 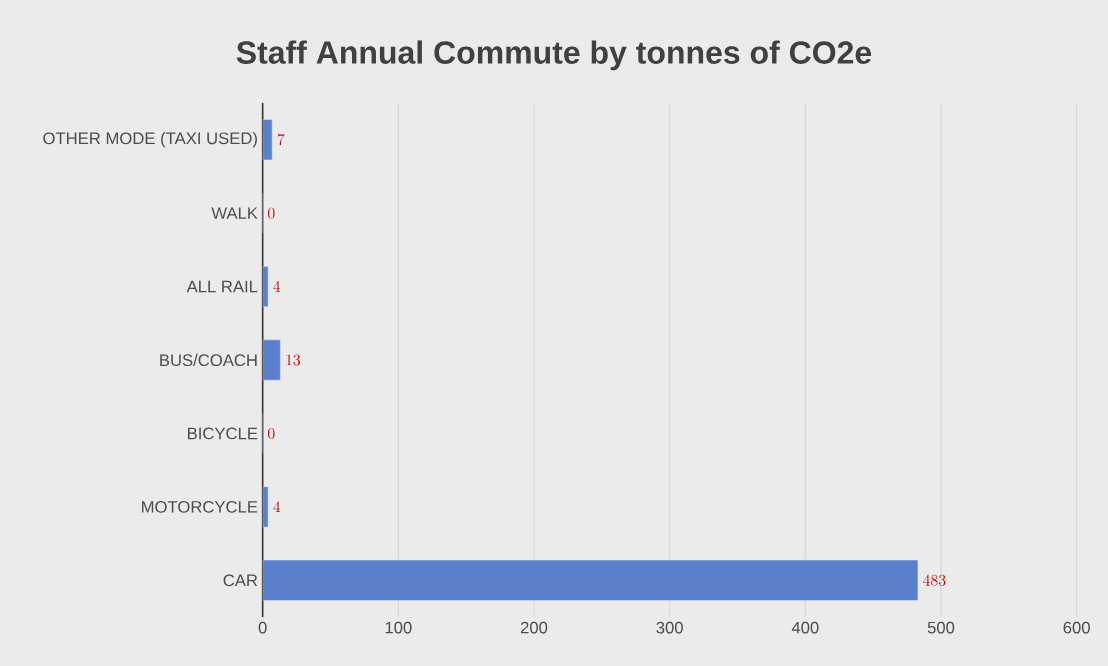 I want to click on chart-title: Staff Annual Commute by tonnes of CO2e, so click(x=554, y=55).